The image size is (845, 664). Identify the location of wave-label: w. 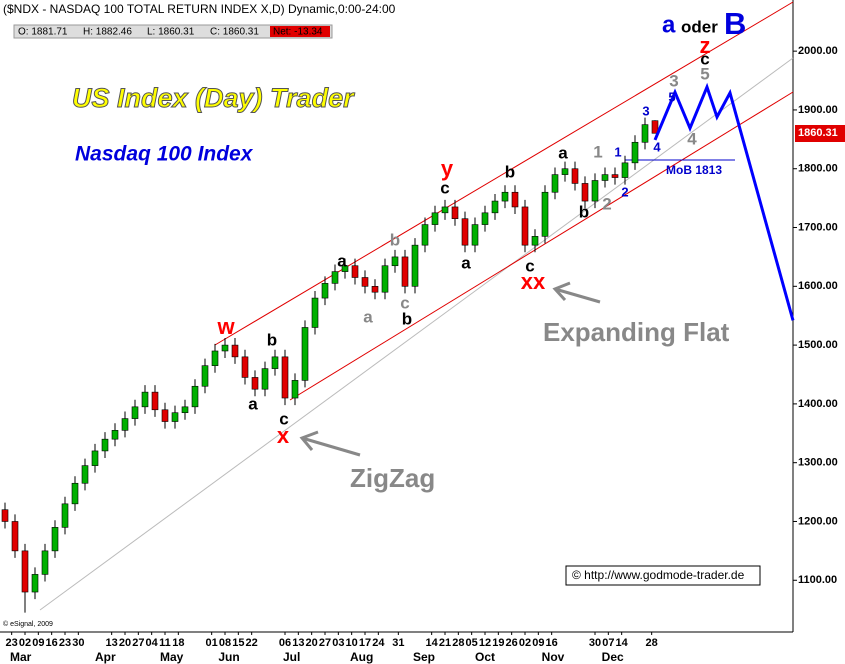
(225, 326).